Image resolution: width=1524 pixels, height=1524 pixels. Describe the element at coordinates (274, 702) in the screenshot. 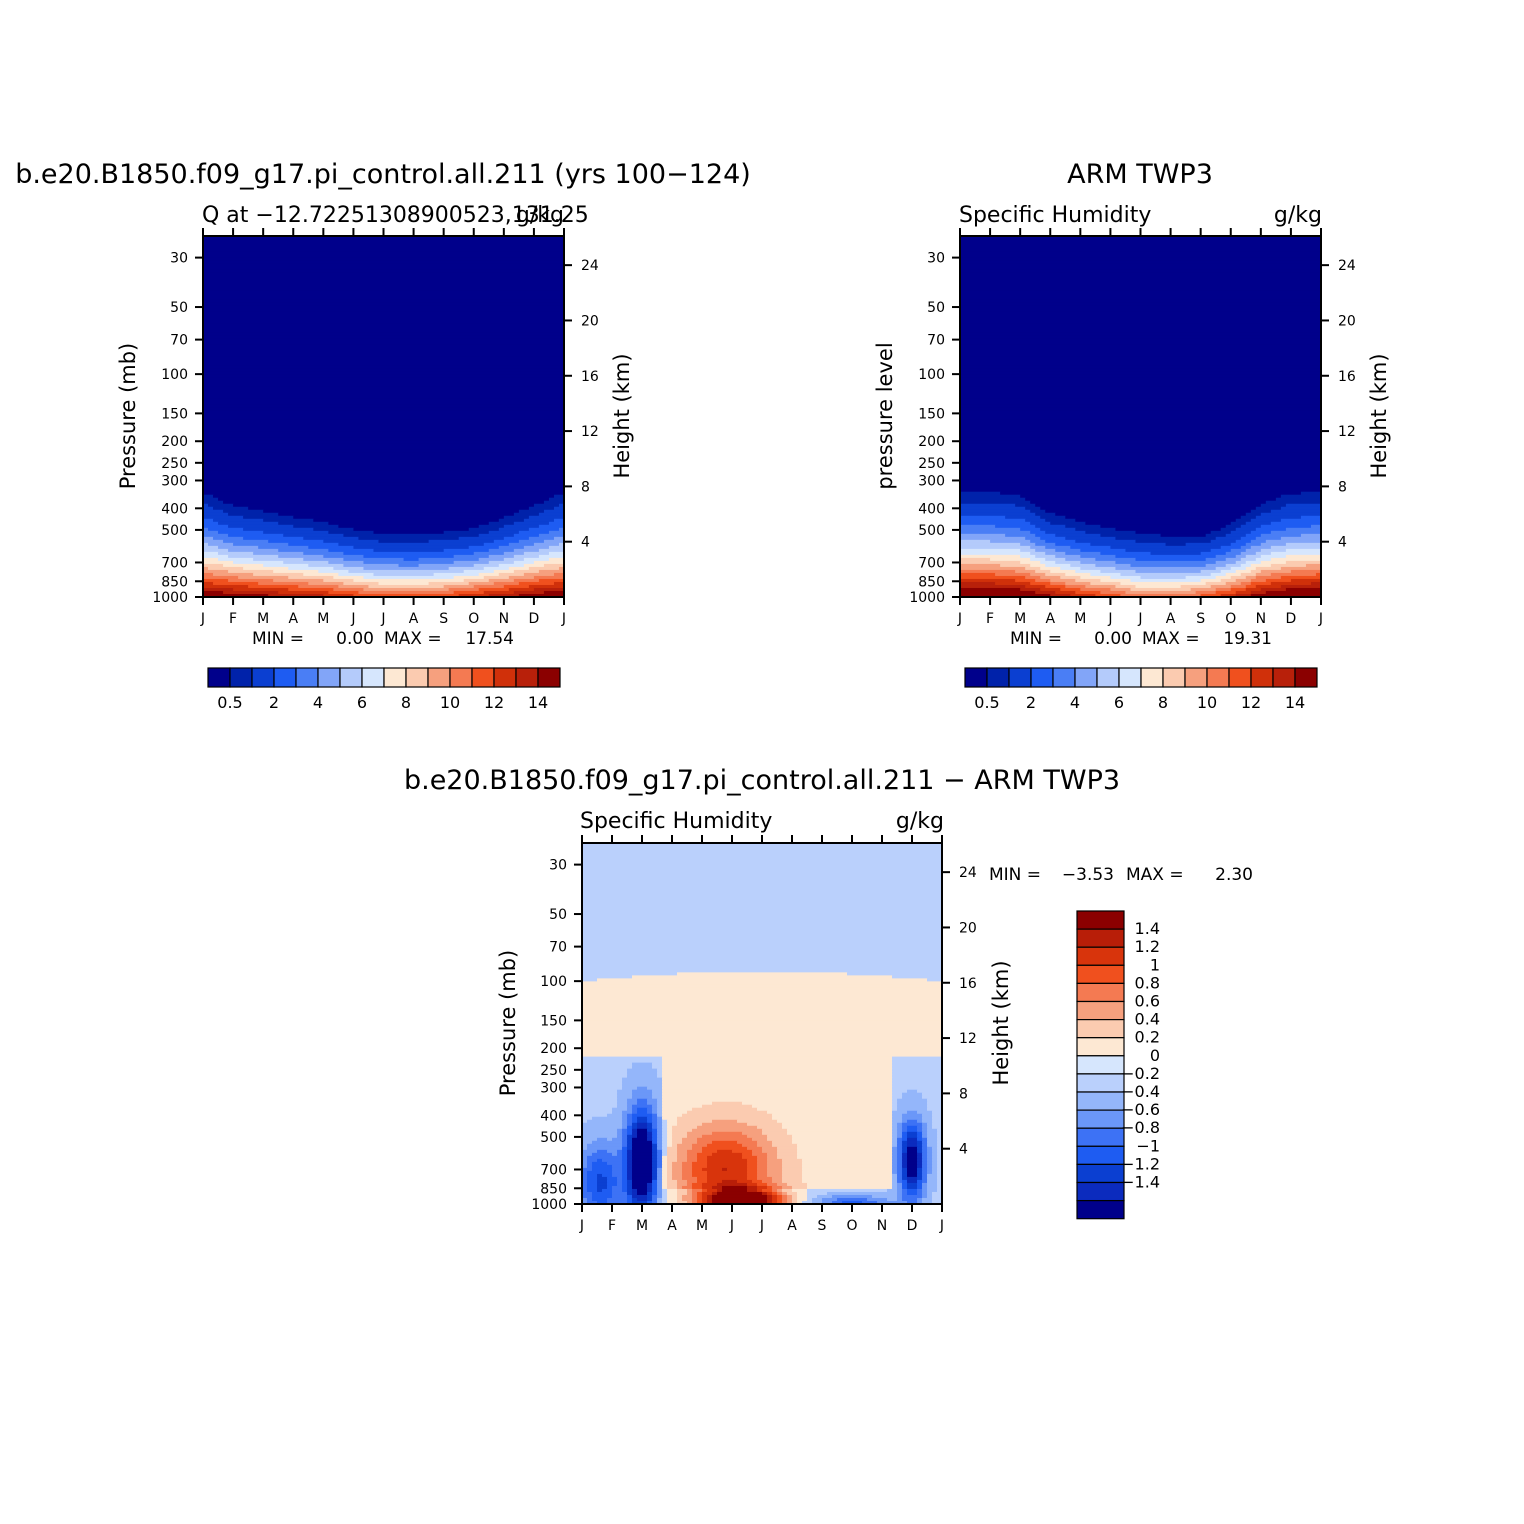

I see `colorbar-label: 2` at that location.